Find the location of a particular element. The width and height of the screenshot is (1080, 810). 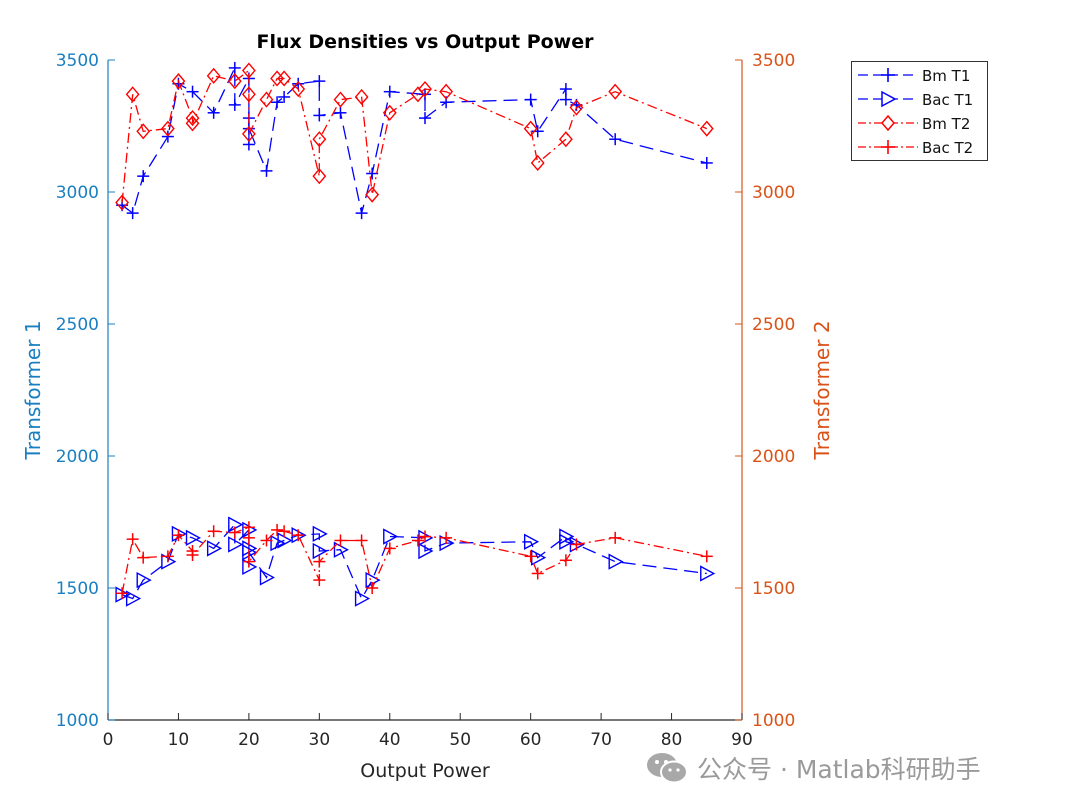

y-tick-right-label: 3500 is located at coordinates (773, 61).